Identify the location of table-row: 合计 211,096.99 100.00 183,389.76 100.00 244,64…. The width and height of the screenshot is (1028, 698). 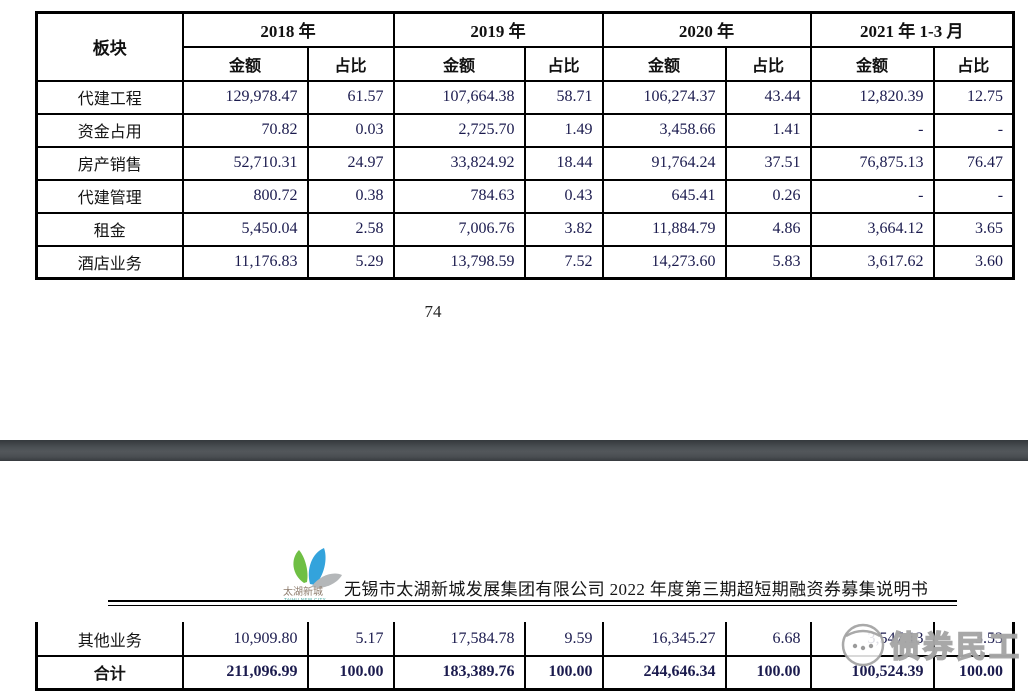
(525, 672).